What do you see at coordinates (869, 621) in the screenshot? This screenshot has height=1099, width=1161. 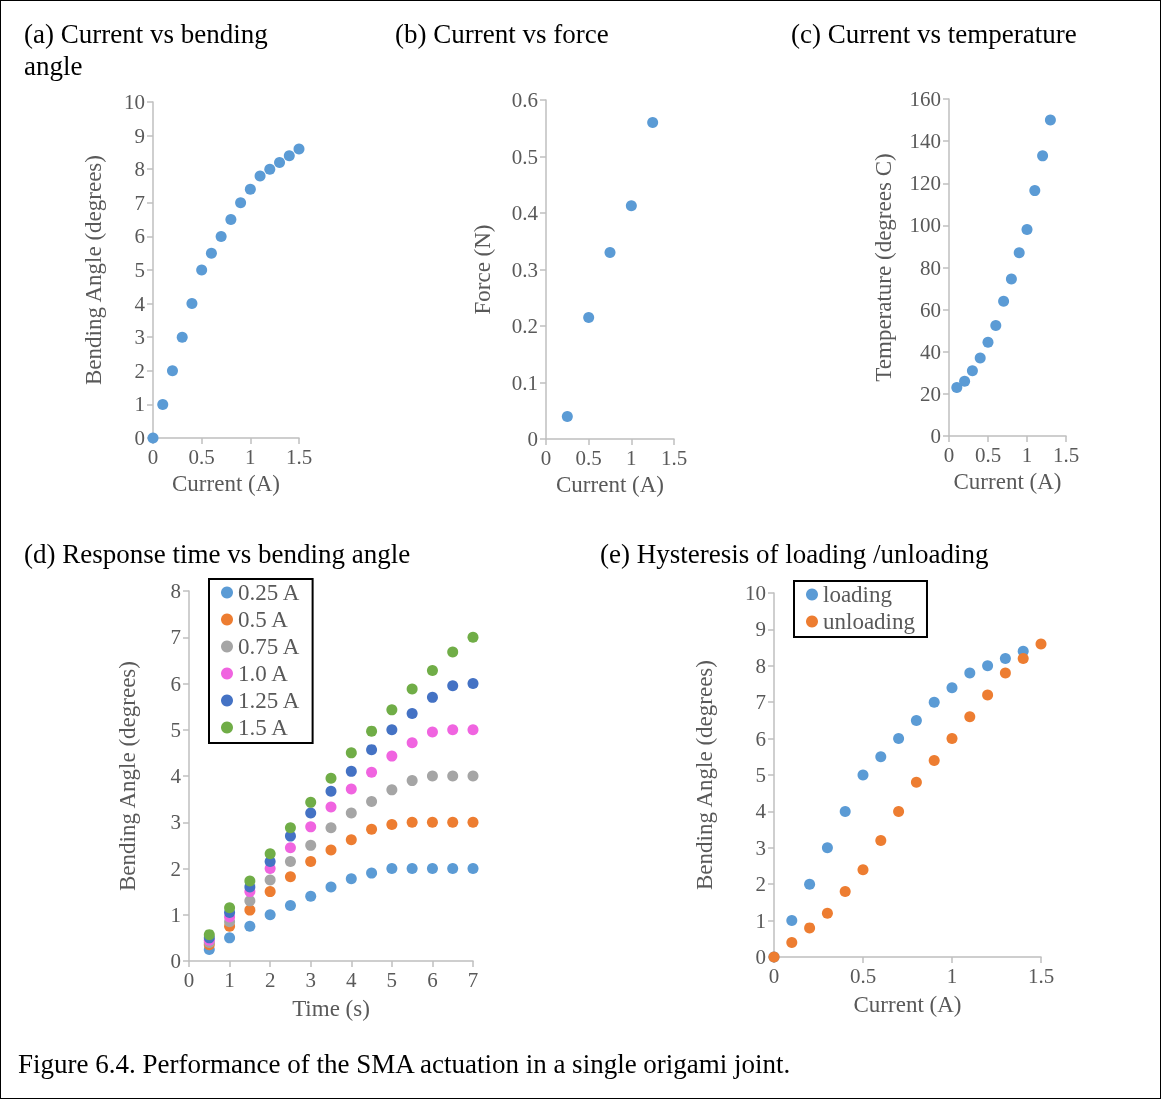 I see `legend-label: unloading` at bounding box center [869, 621].